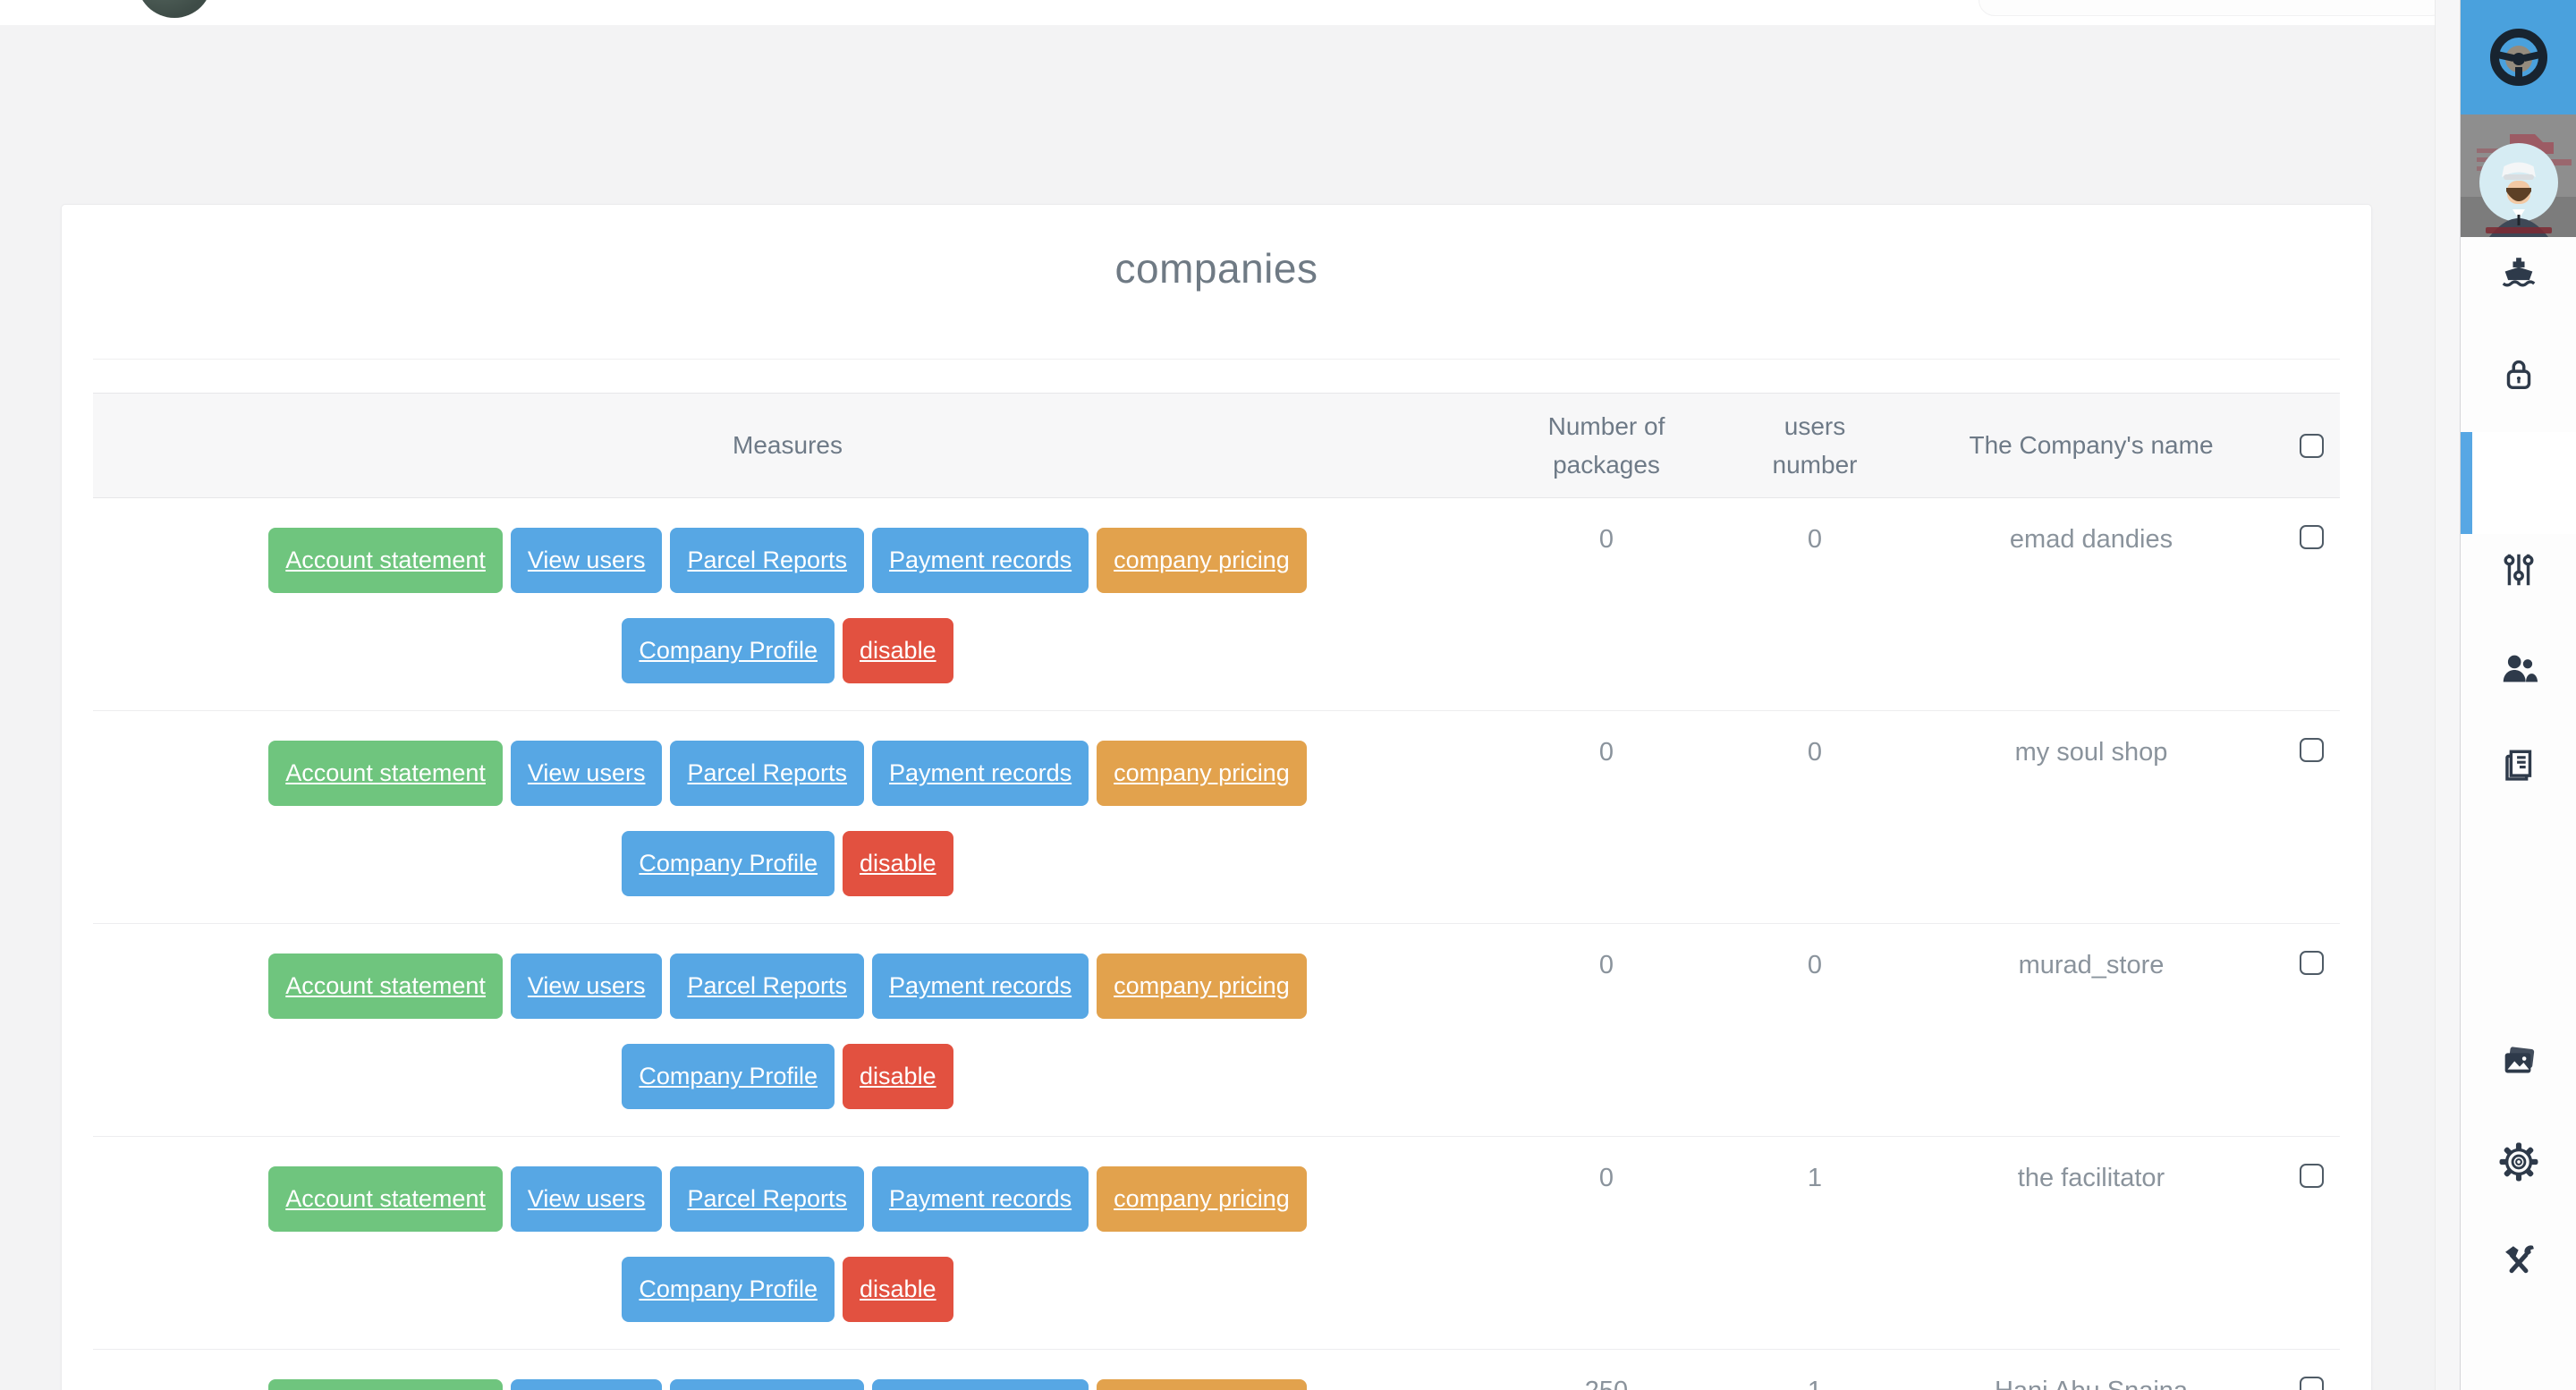 This screenshot has width=2576, height=1390. I want to click on sidebar-item-tools, so click(2518, 1260).